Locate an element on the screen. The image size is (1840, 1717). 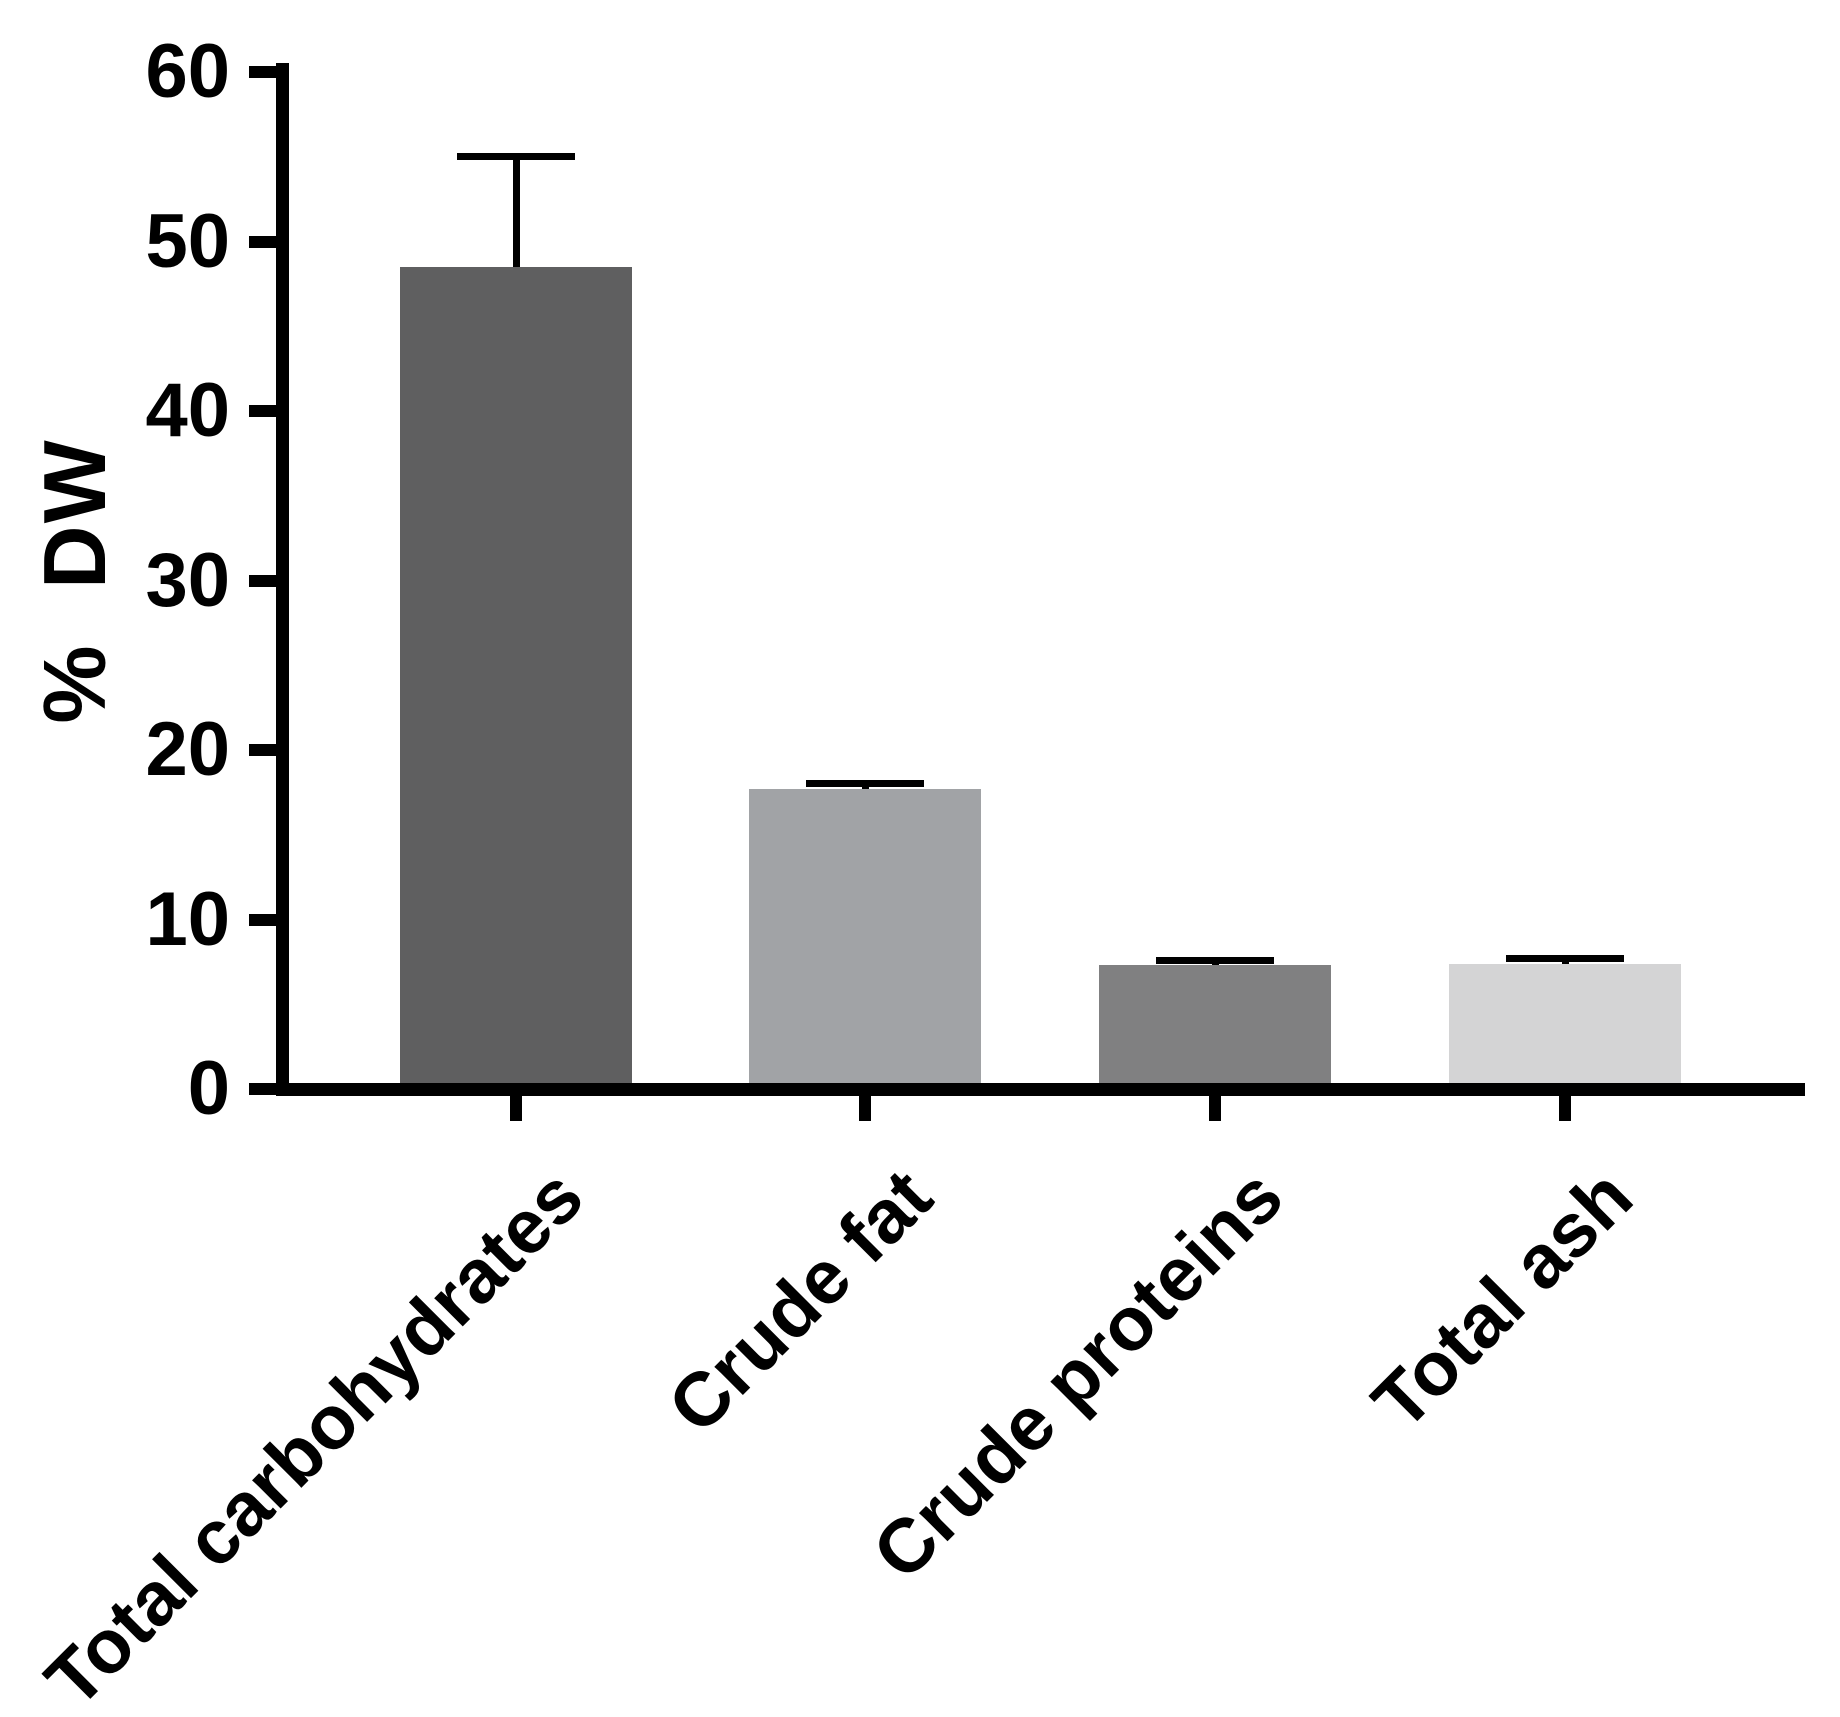
x-axis-label-total-carbohydrates: Total carbohydrates is located at coordinates (314, 1435).